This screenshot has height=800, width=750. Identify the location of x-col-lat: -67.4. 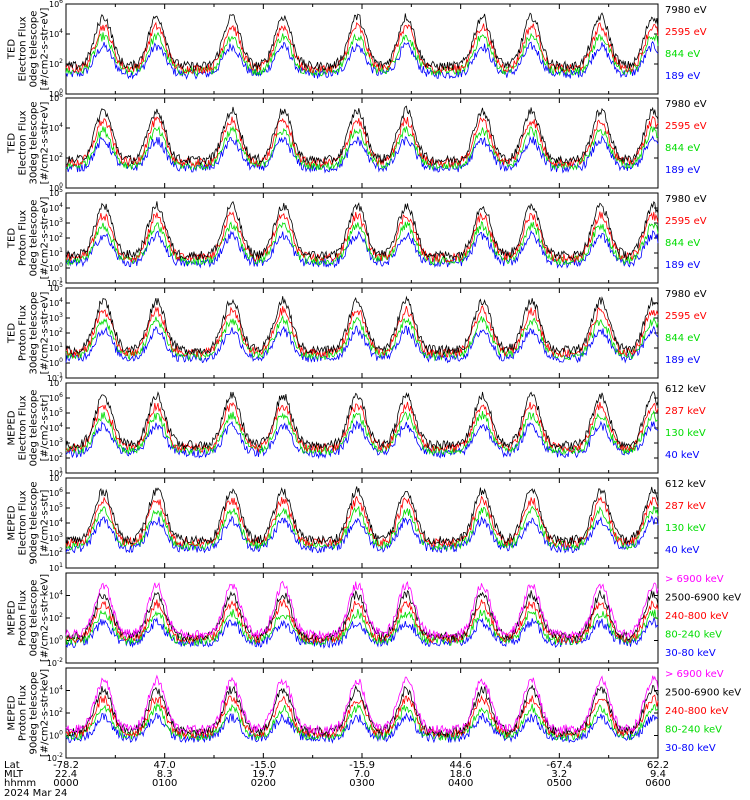
(559, 765).